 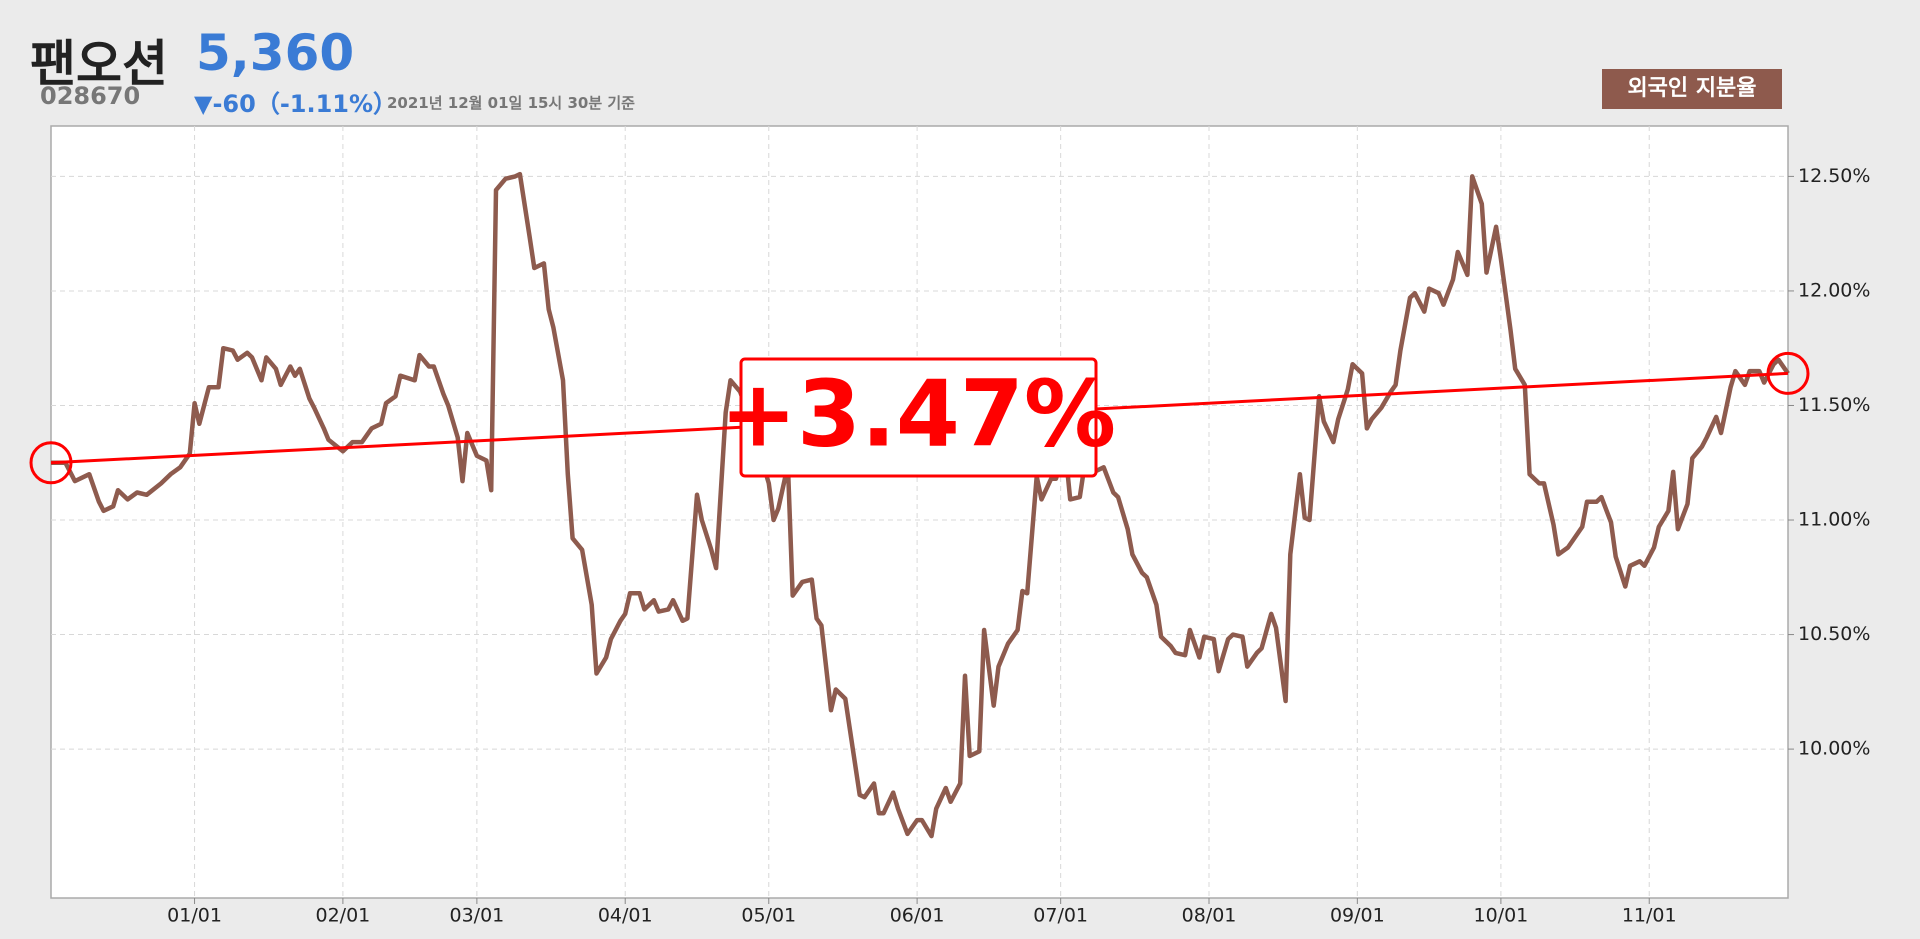 I want to click on y-tick-label: 10.50%, so click(x=1834, y=634).